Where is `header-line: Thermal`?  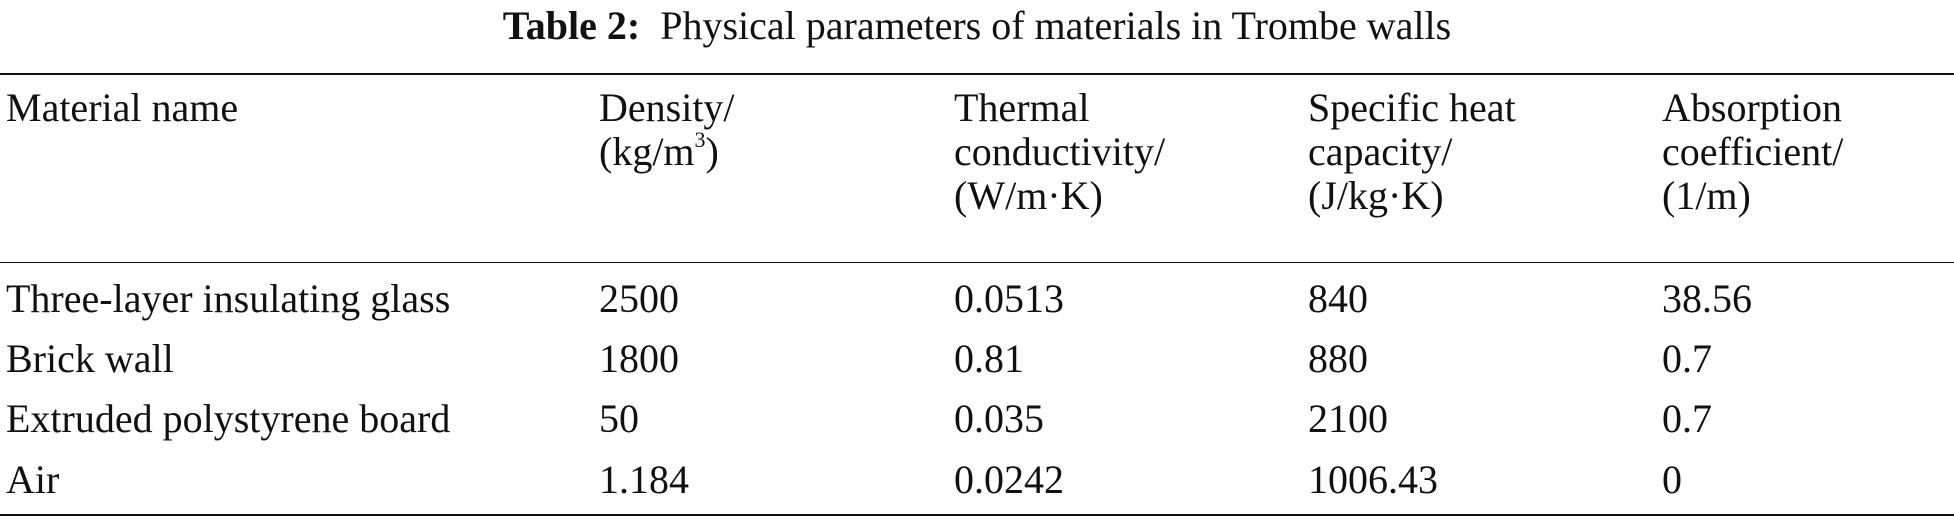
header-line: Thermal is located at coordinates (1022, 107).